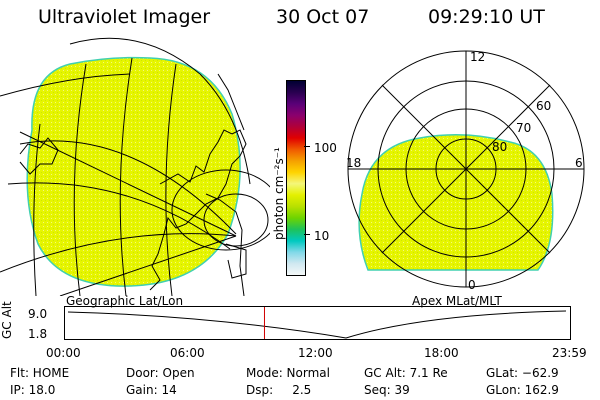  I want to click on lat-label-60: 60, so click(543, 106).